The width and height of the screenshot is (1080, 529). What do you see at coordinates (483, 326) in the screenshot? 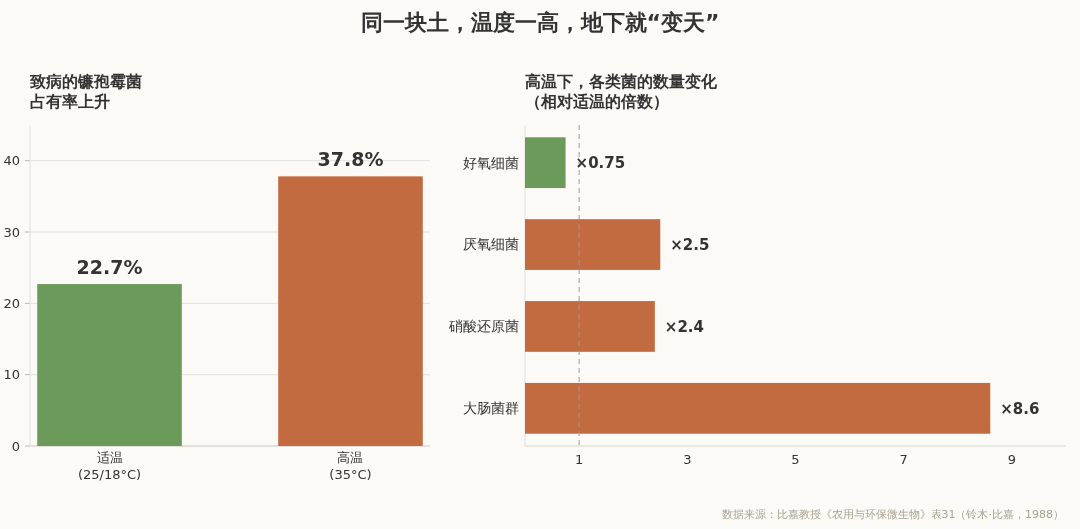
I see `y-tick-label: 硝酸还原菌` at bounding box center [483, 326].